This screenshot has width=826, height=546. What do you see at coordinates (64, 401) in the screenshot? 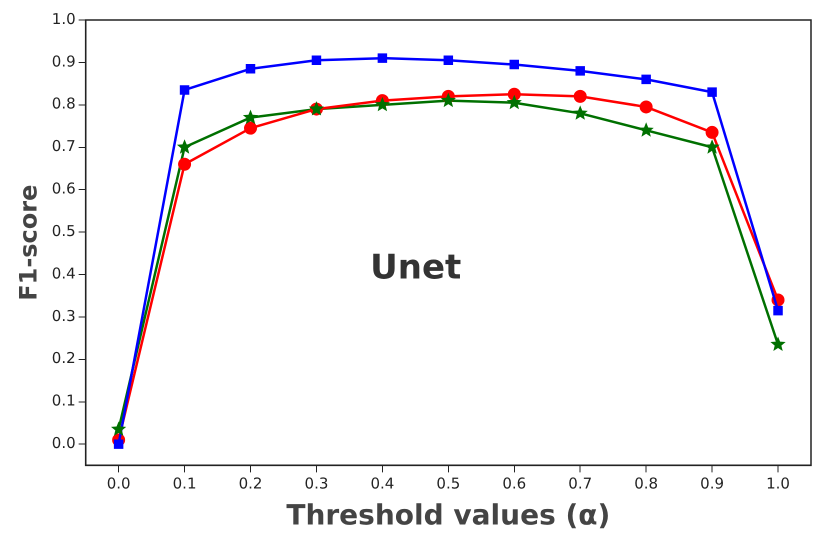
I see `y-tick-label: 0.1` at bounding box center [64, 401].